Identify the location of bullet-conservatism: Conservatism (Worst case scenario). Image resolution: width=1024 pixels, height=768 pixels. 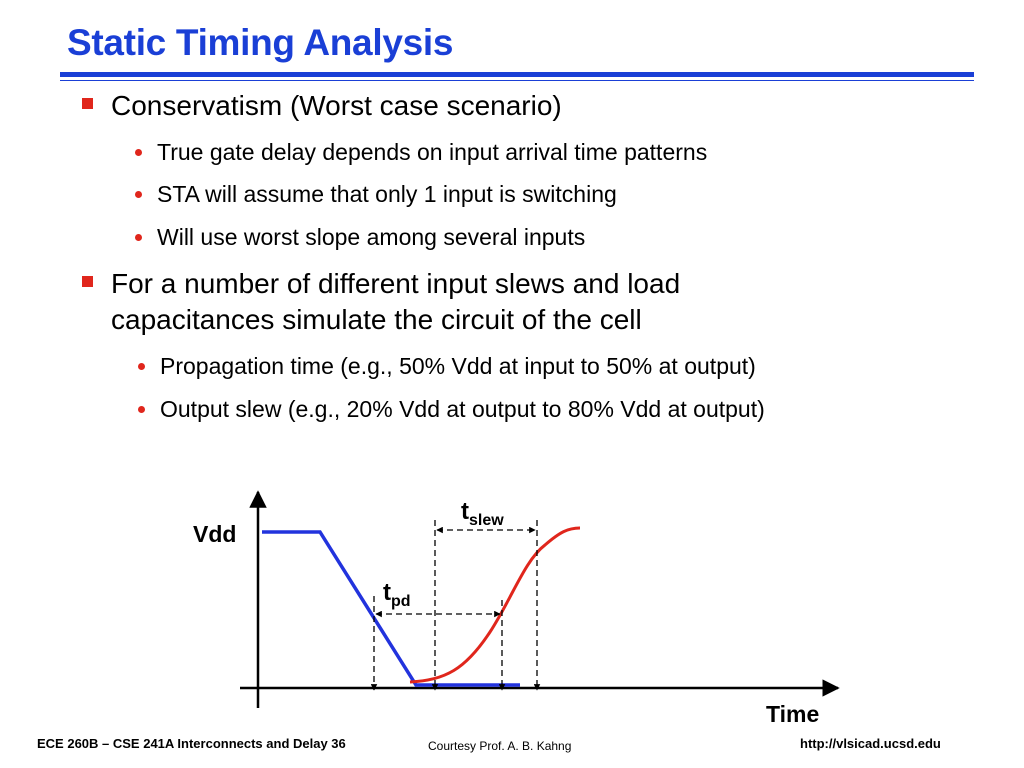
(322, 106).